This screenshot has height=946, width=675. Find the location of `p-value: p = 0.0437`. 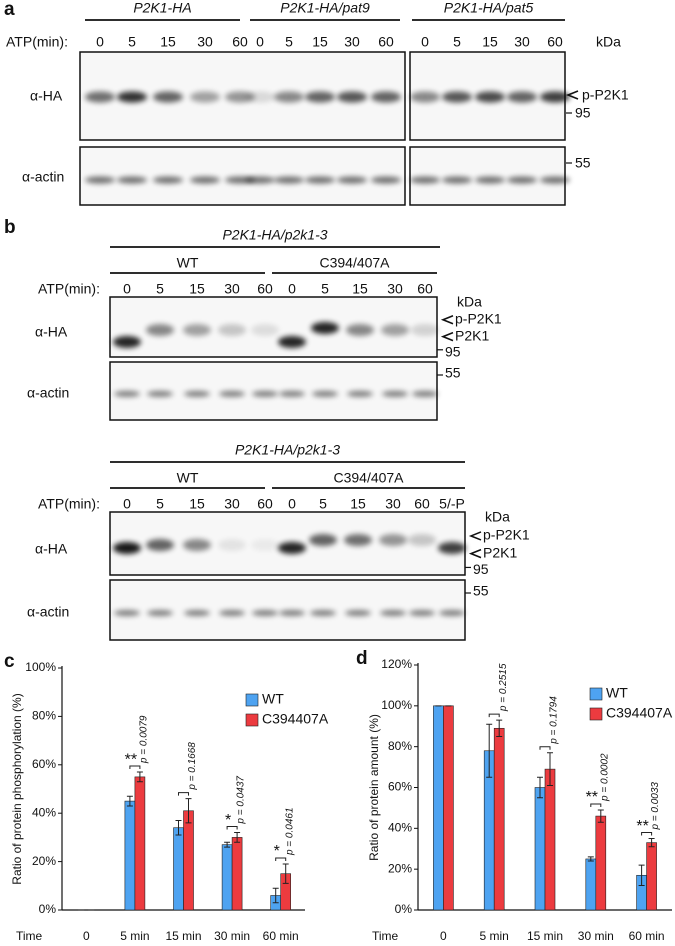

p-value: p = 0.0437 is located at coordinates (241, 800).